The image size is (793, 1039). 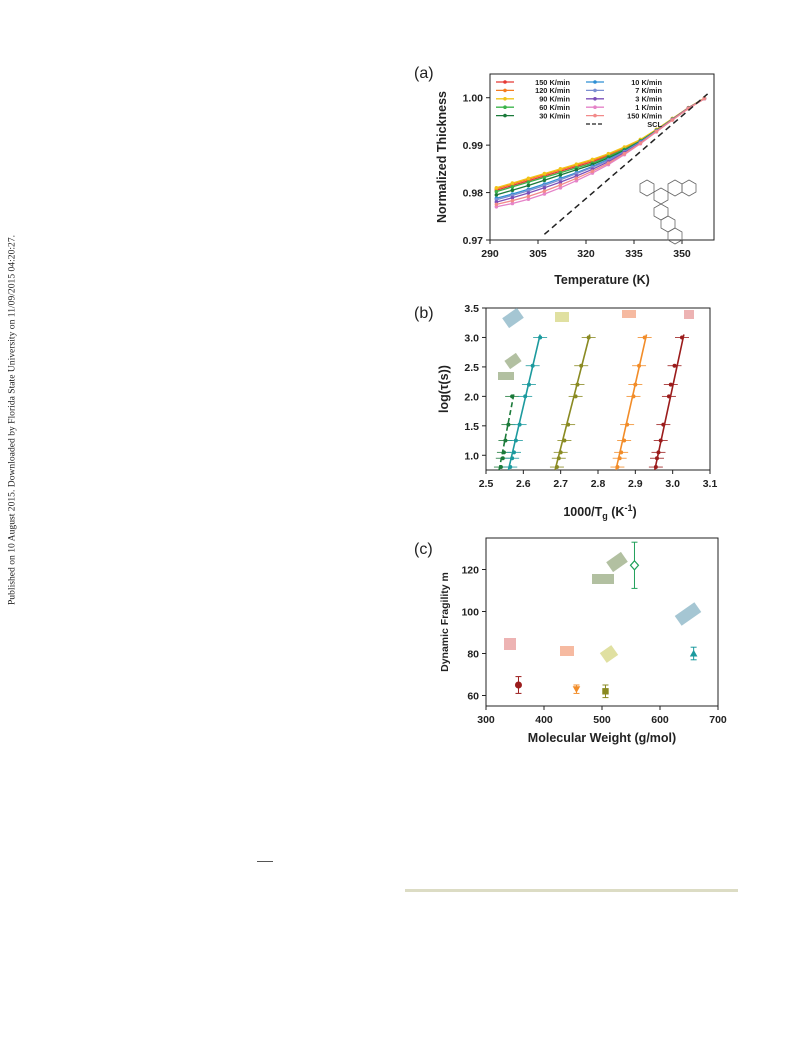 I want to click on panel-c-ylabel: Dynamic Fragility m, so click(x=445, y=622).